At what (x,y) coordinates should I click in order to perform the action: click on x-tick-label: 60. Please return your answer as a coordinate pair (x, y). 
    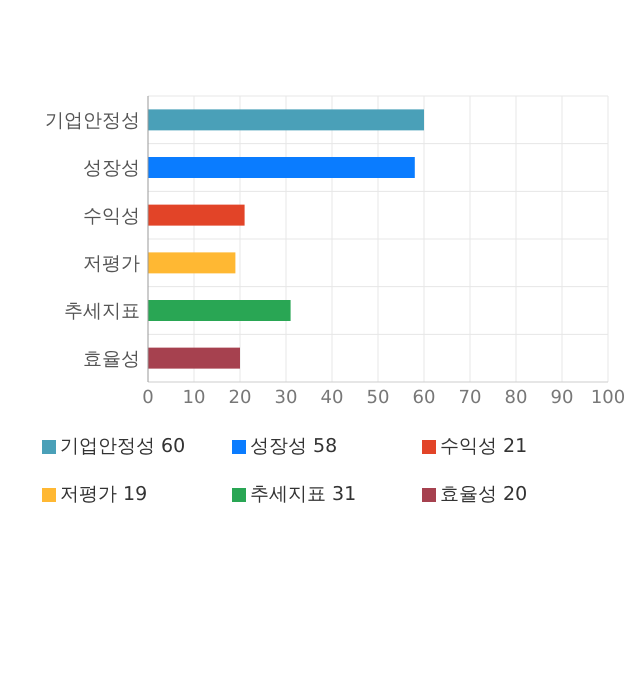
    Looking at the image, I should click on (424, 397).